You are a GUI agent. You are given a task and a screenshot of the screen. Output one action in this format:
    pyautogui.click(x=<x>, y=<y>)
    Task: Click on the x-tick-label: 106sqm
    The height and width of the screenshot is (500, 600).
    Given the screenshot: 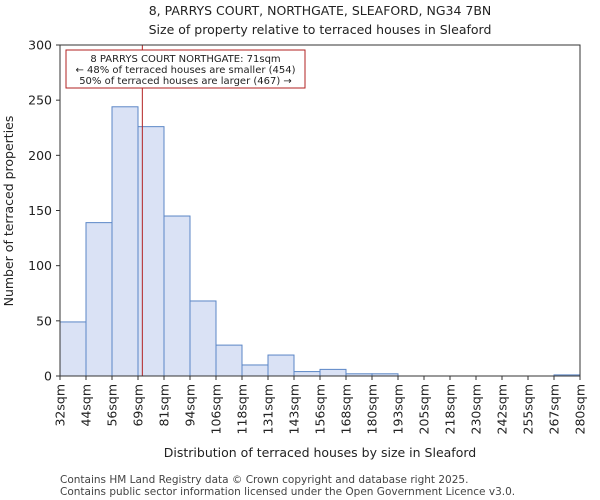 What is the action you would take?
    pyautogui.click(x=216, y=409)
    